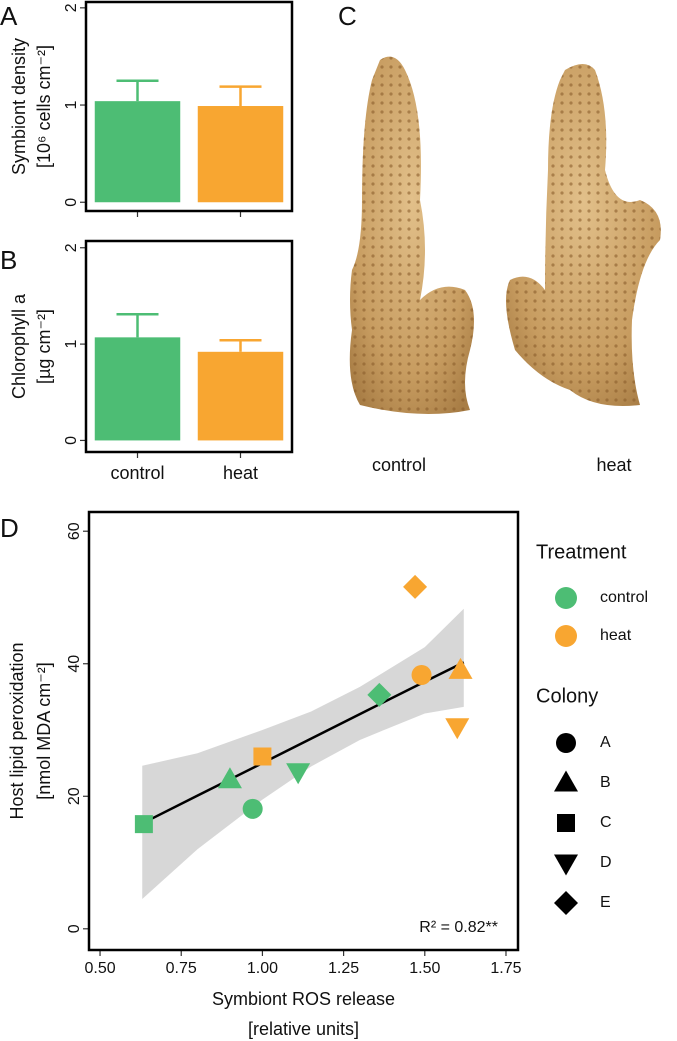  I want to click on confidence-band, so click(303, 753).